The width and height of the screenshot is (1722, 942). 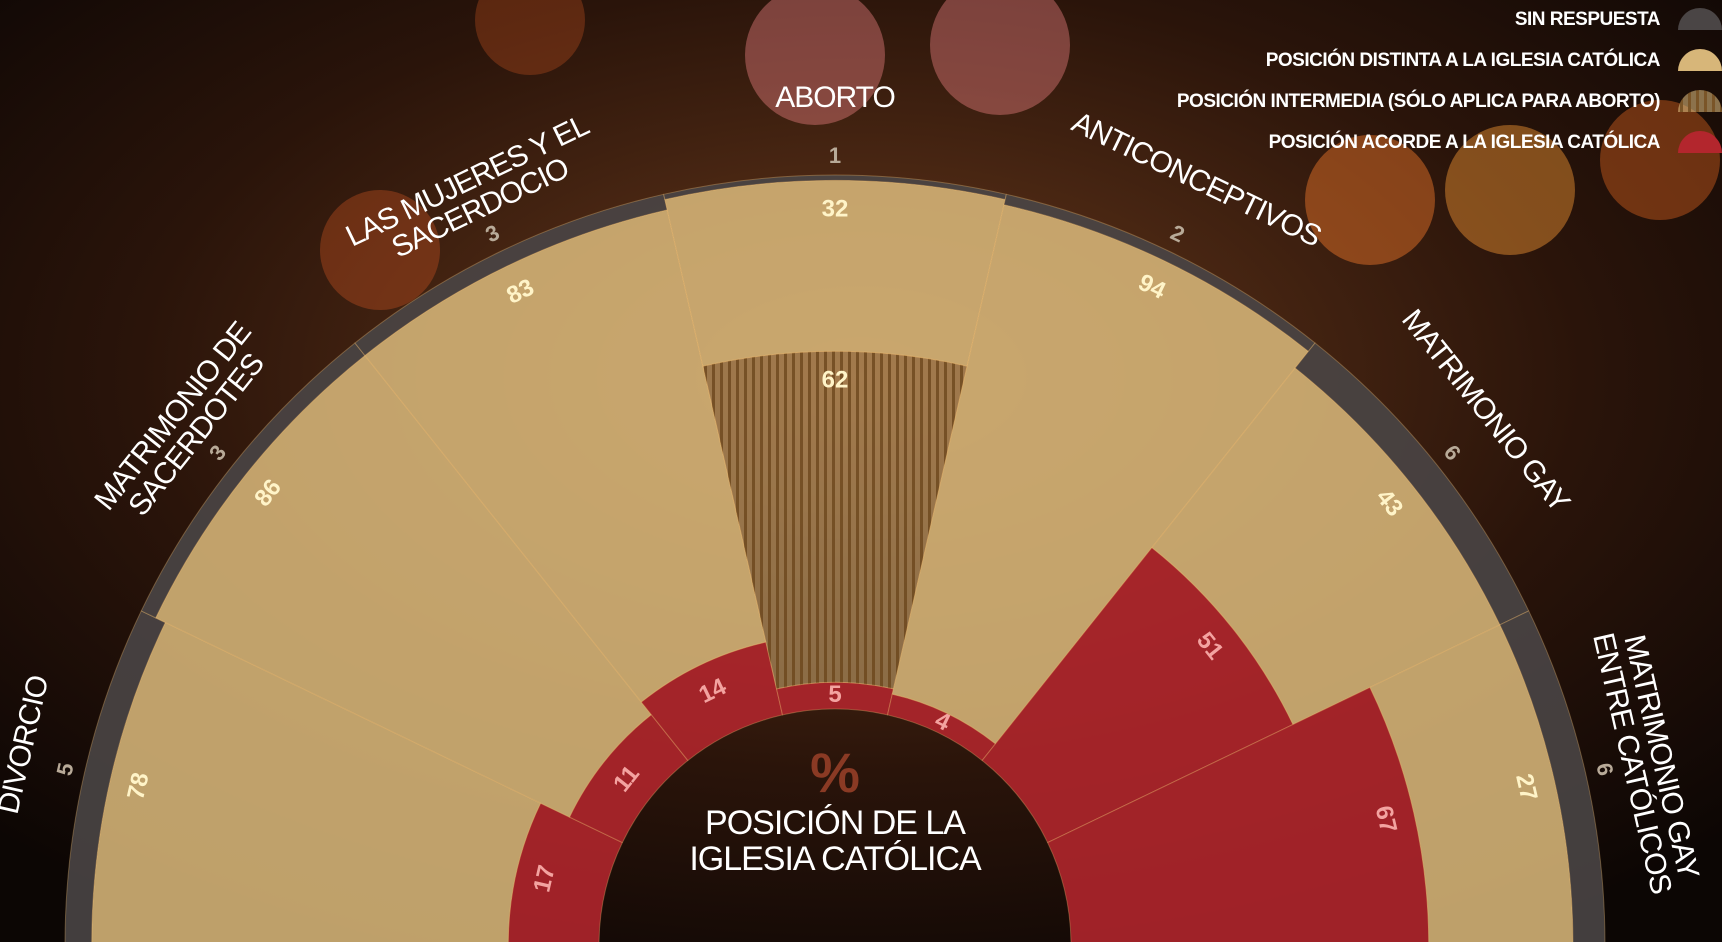 I want to click on legend-label: POSICIÓN DISTINTA A LA IGLESIA CATÓLICA, so click(x=1463, y=60).